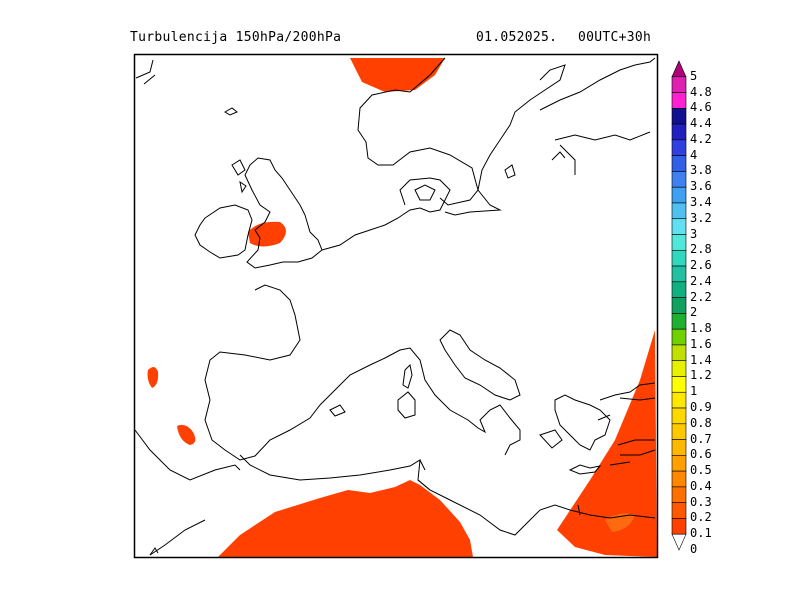 The height and width of the screenshot is (612, 792). Describe the element at coordinates (701, 201) in the screenshot. I see `color-scale-label: 3.4` at that location.